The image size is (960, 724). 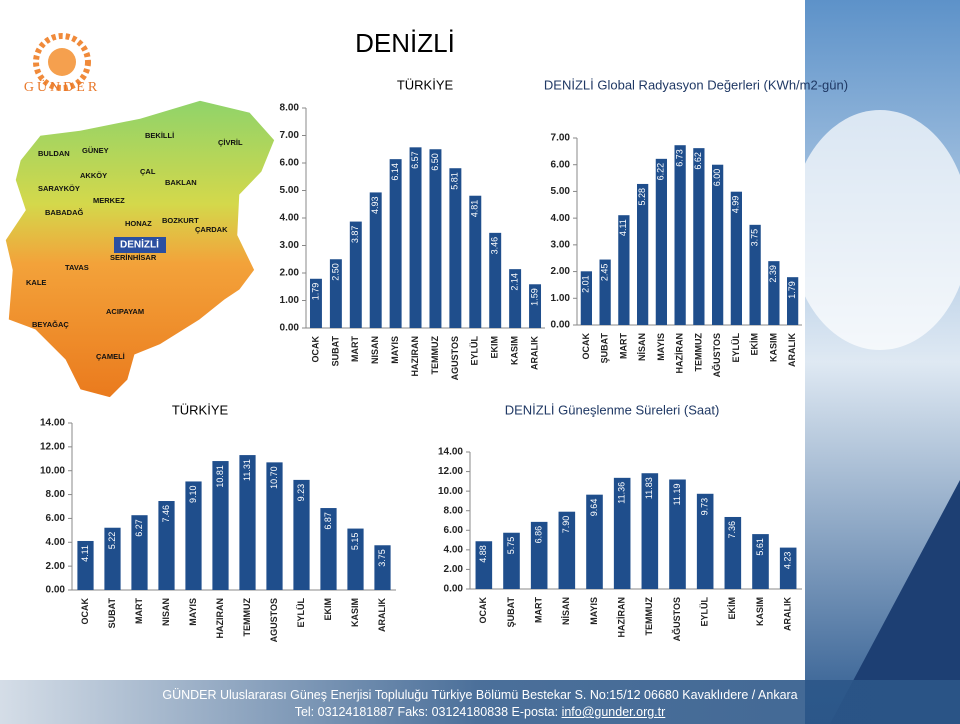 I want to click on y-tick-label: 1.00, so click(x=561, y=298).